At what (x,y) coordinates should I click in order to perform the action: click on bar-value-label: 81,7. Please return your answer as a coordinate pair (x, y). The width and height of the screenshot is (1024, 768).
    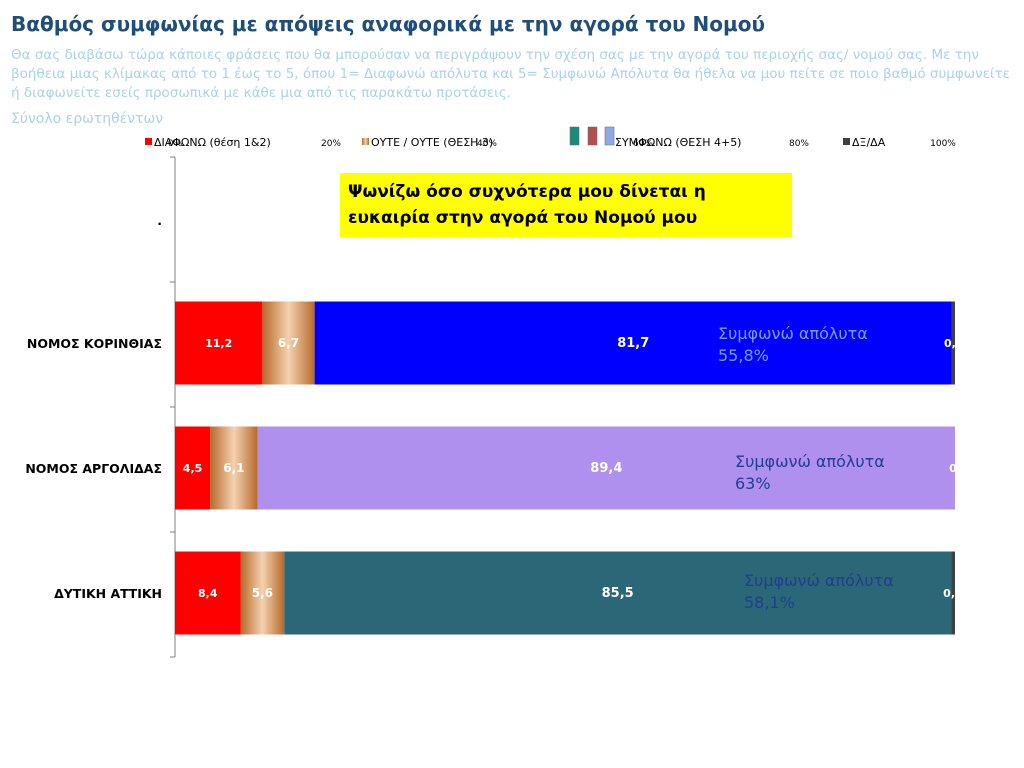
    Looking at the image, I should click on (633, 343).